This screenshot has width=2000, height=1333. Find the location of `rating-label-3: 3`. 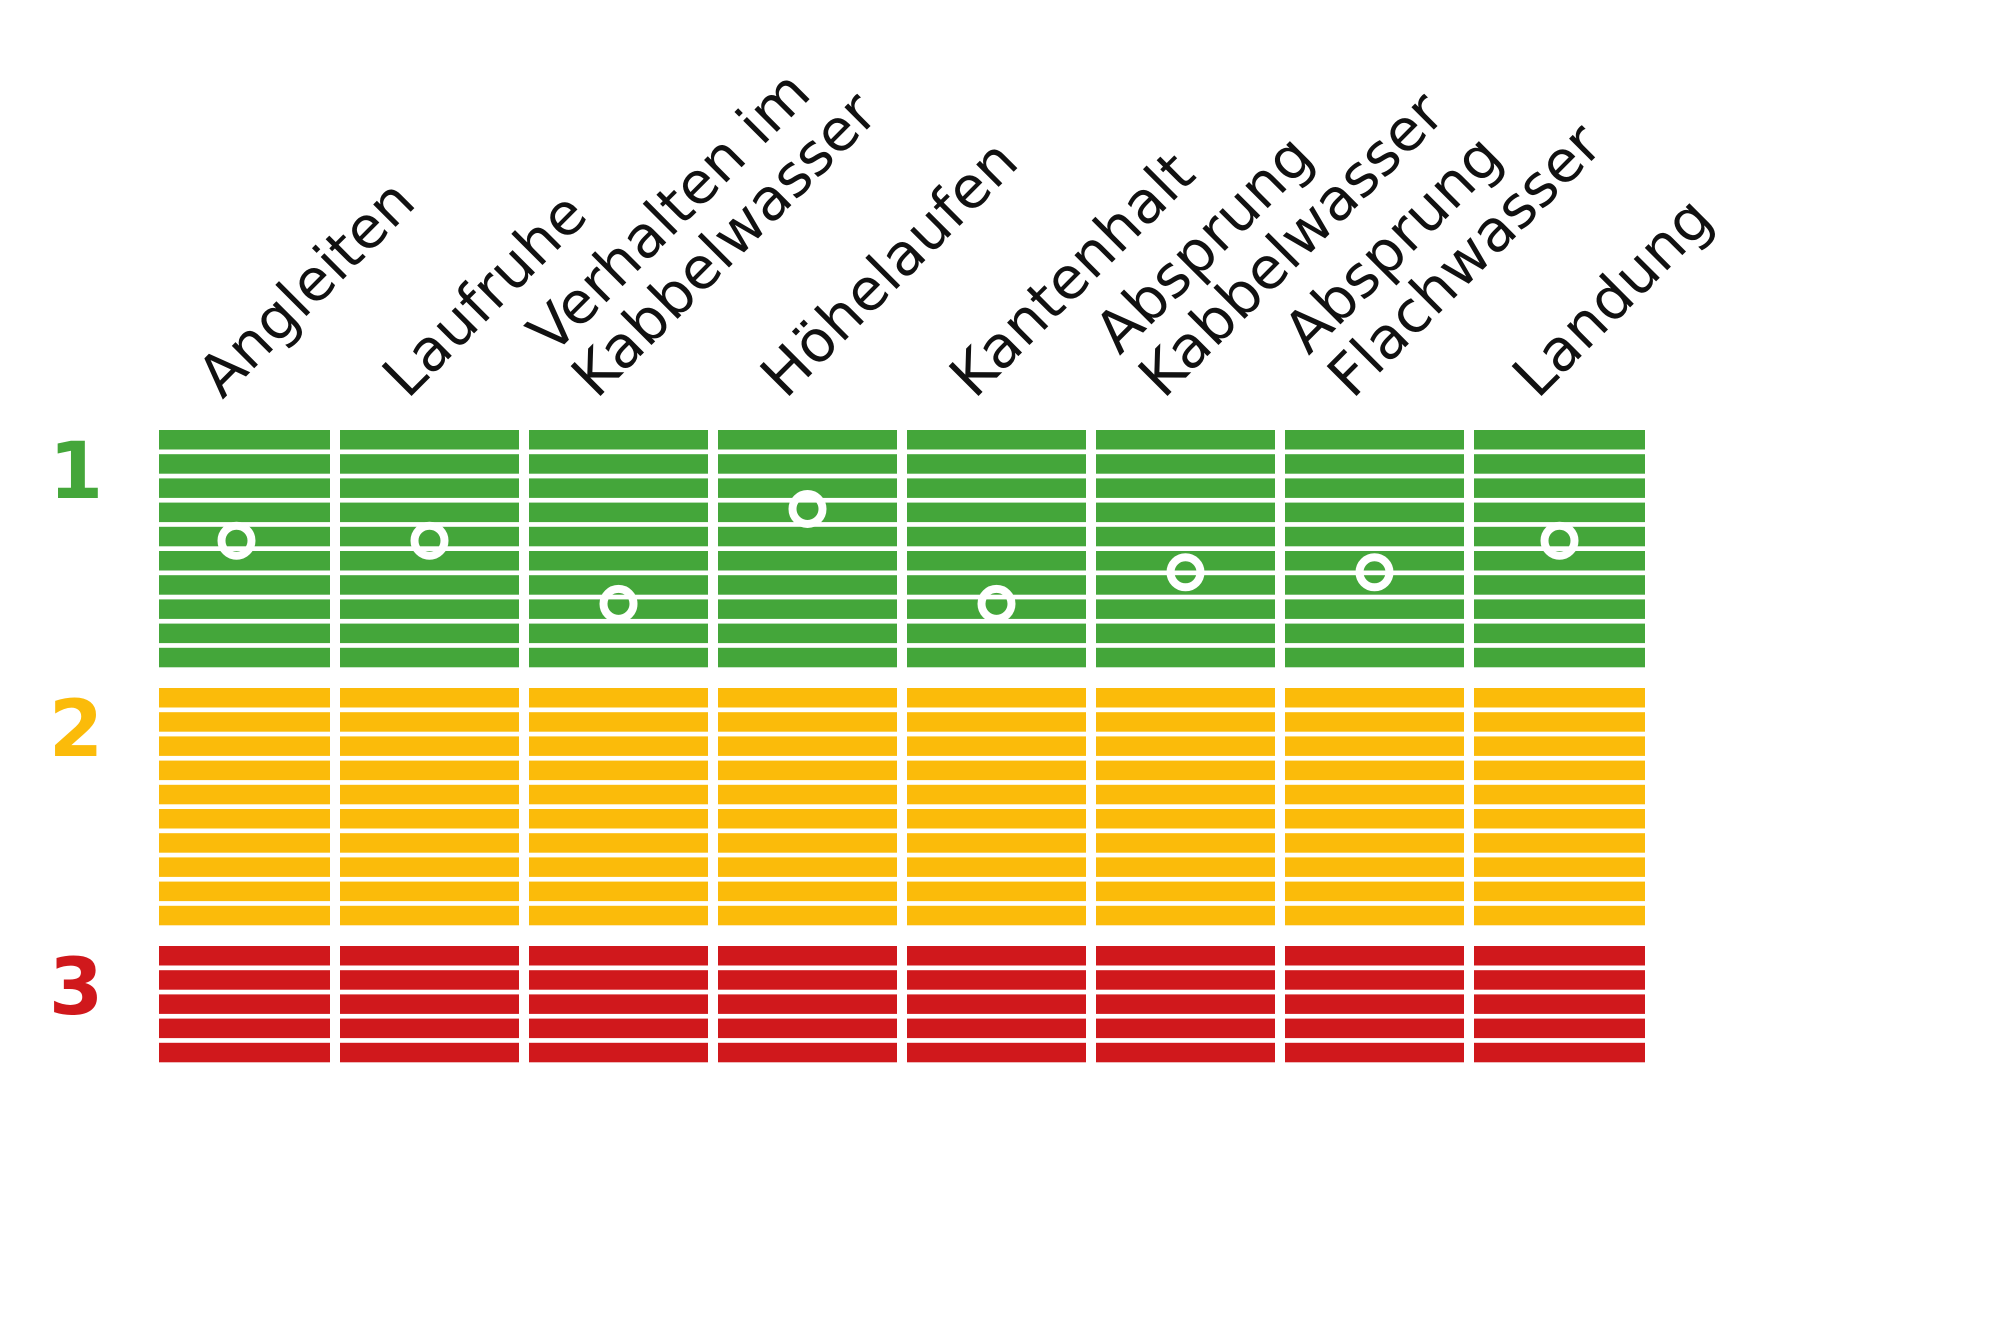

rating-label-3: 3 is located at coordinates (76, 988).